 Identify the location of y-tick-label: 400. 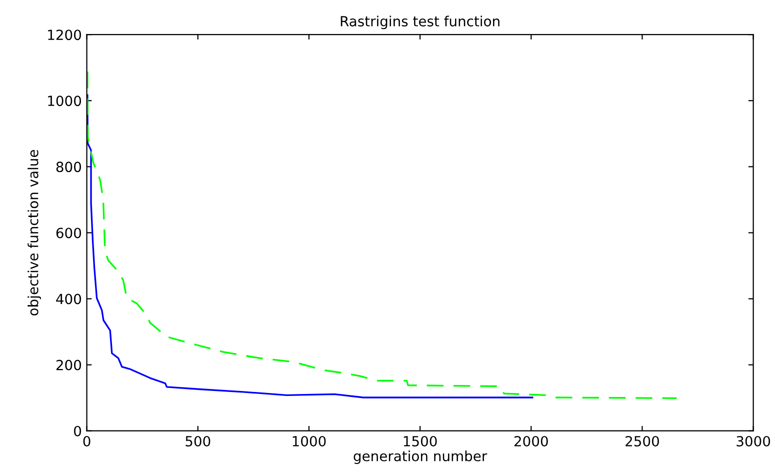
(69, 299).